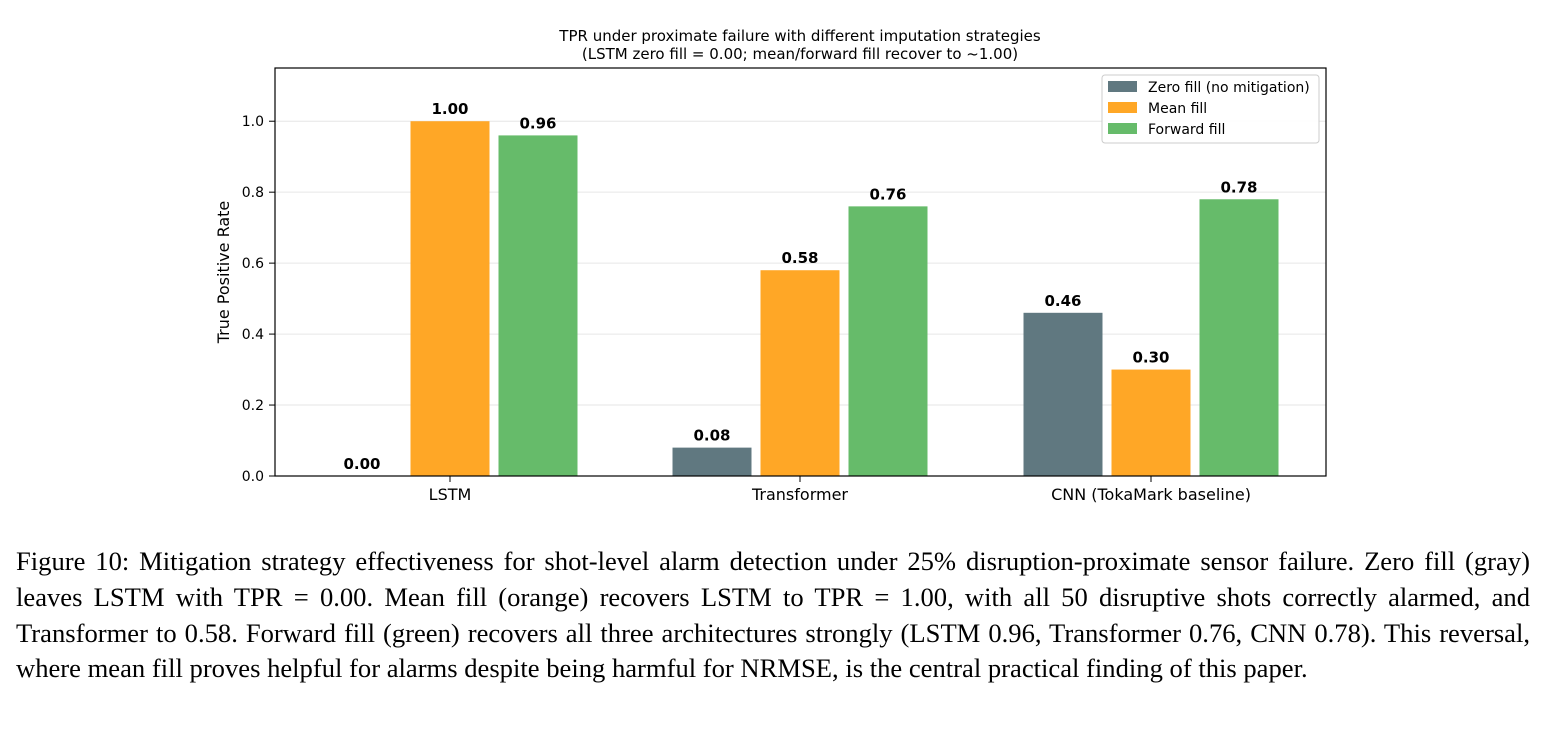 Image resolution: width=1546 pixels, height=736 pixels. Describe the element at coordinates (253, 335) in the screenshot. I see `y-tick-label: 0.4` at that location.